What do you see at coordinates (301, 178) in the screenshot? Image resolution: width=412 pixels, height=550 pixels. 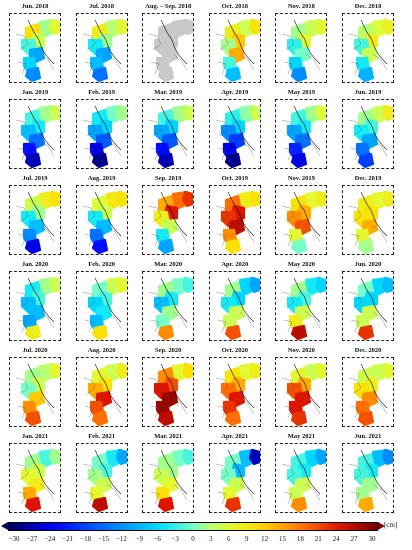 I see `panel-title: Nov. 2019` at bounding box center [301, 178].